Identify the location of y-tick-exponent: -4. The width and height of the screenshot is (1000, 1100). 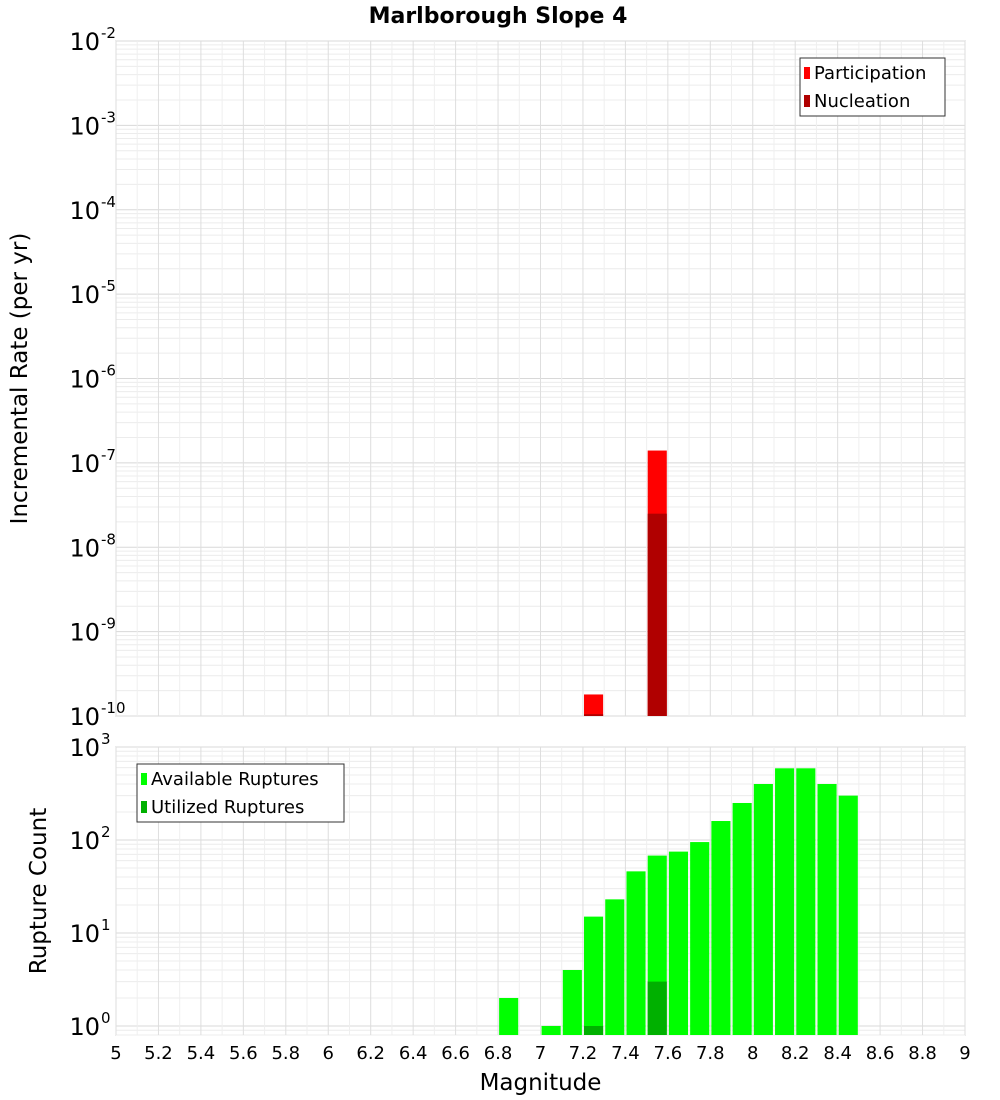
(108, 202).